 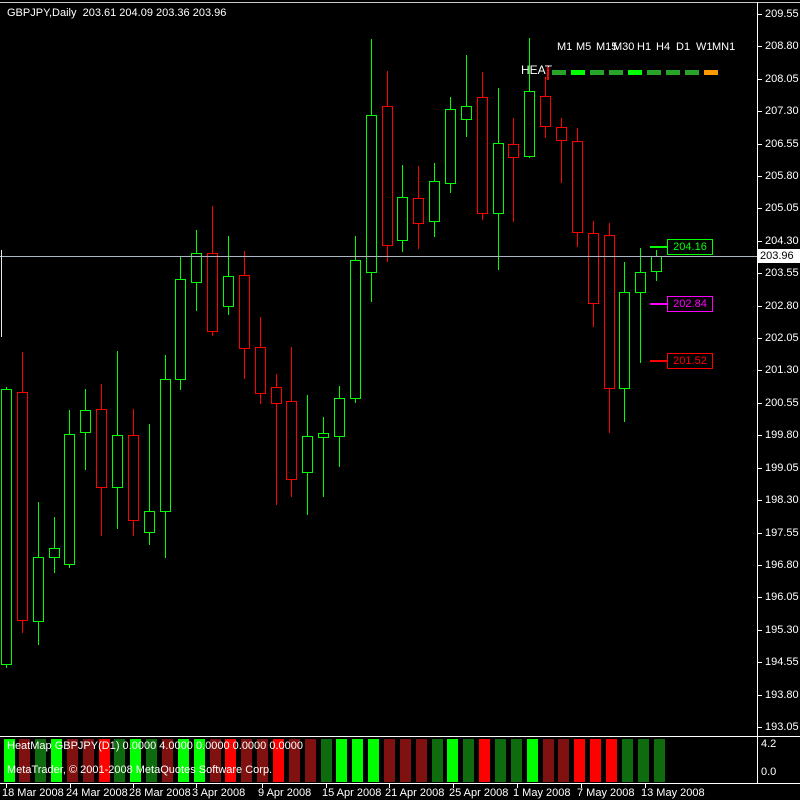 What do you see at coordinates (757, 392) in the screenshot?
I see `price-axis-border` at bounding box center [757, 392].